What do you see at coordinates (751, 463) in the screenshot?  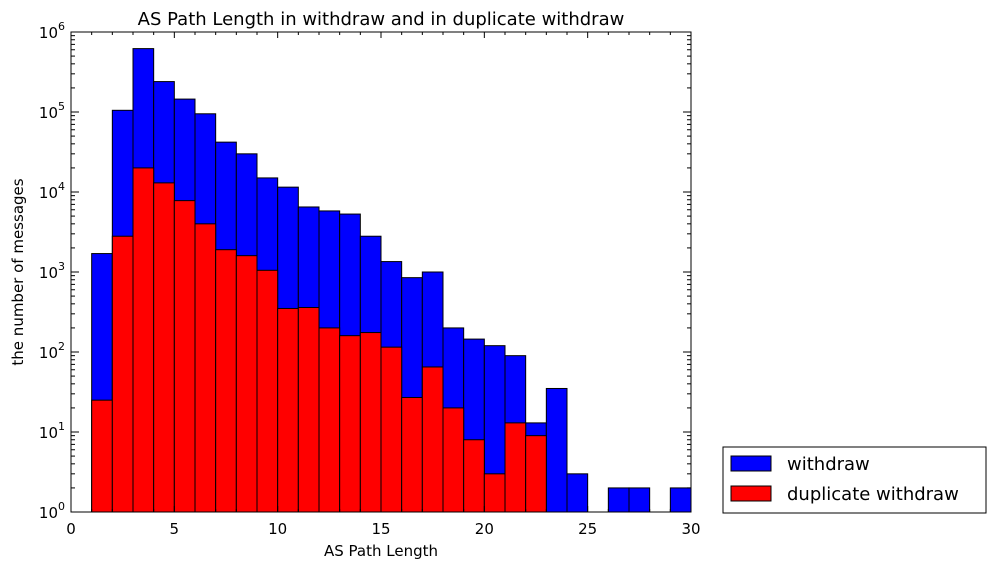 I see `legend-swatch-withdraw` at bounding box center [751, 463].